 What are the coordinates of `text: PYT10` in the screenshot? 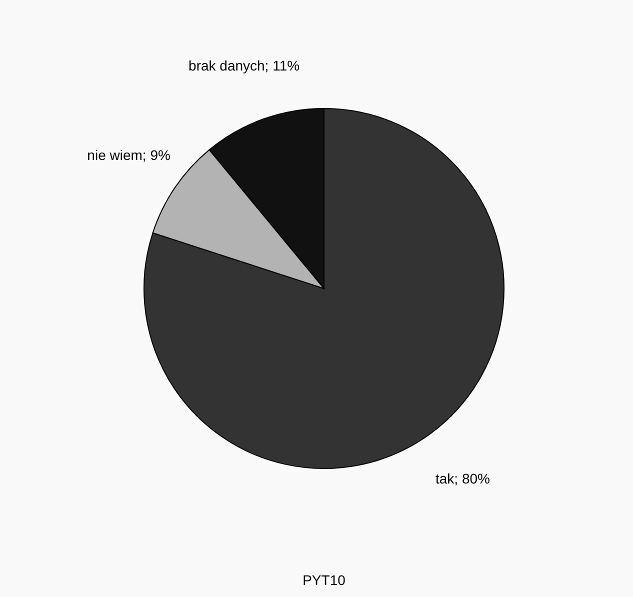 It's located at (324, 580).